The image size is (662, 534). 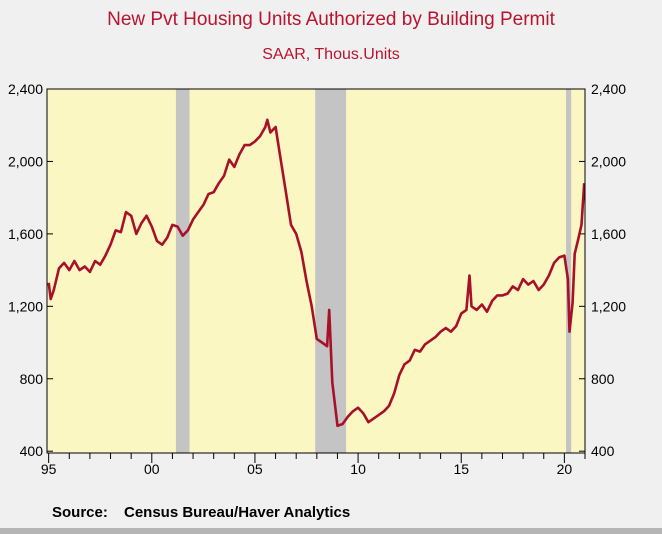 What do you see at coordinates (331, 531) in the screenshot?
I see `bottom-border` at bounding box center [331, 531].